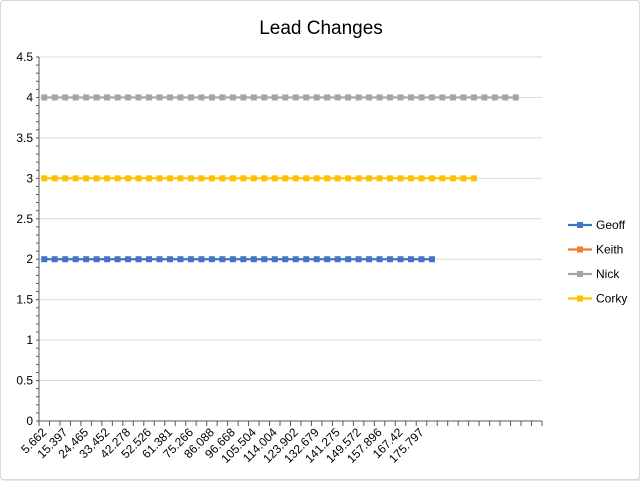 This screenshot has height=481, width=640. What do you see at coordinates (594, 274) in the screenshot?
I see `legend-item-nick: Nick` at bounding box center [594, 274].